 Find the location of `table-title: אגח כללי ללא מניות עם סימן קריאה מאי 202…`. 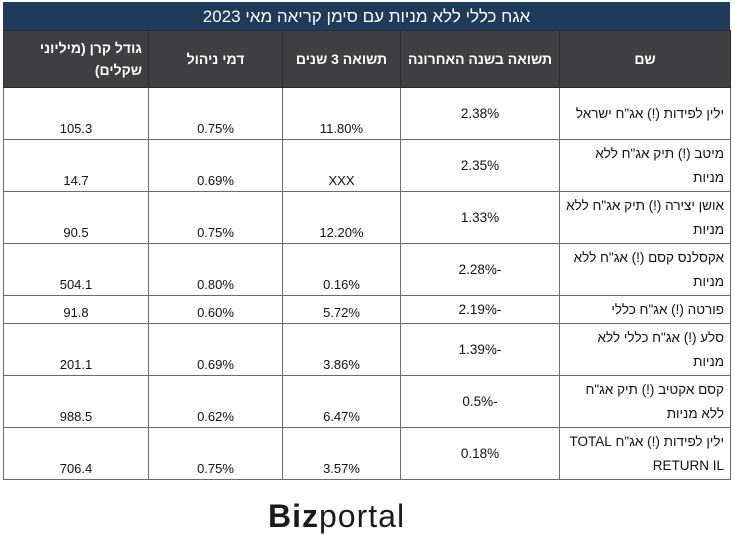

table-title: אגח כללי ללא מניות עם סימן קריאה מאי 202… is located at coordinates (366, 16).